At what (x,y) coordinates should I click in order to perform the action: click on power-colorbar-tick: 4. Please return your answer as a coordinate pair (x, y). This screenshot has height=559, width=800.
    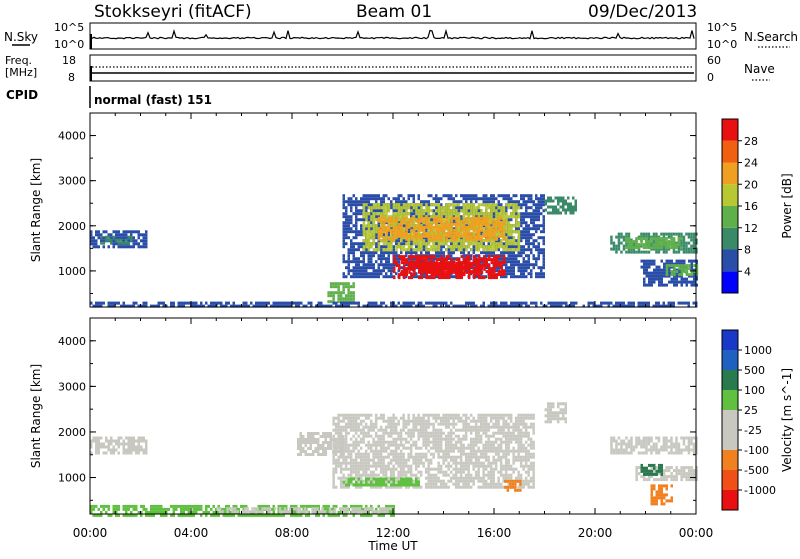
    Looking at the image, I should click on (747, 271).